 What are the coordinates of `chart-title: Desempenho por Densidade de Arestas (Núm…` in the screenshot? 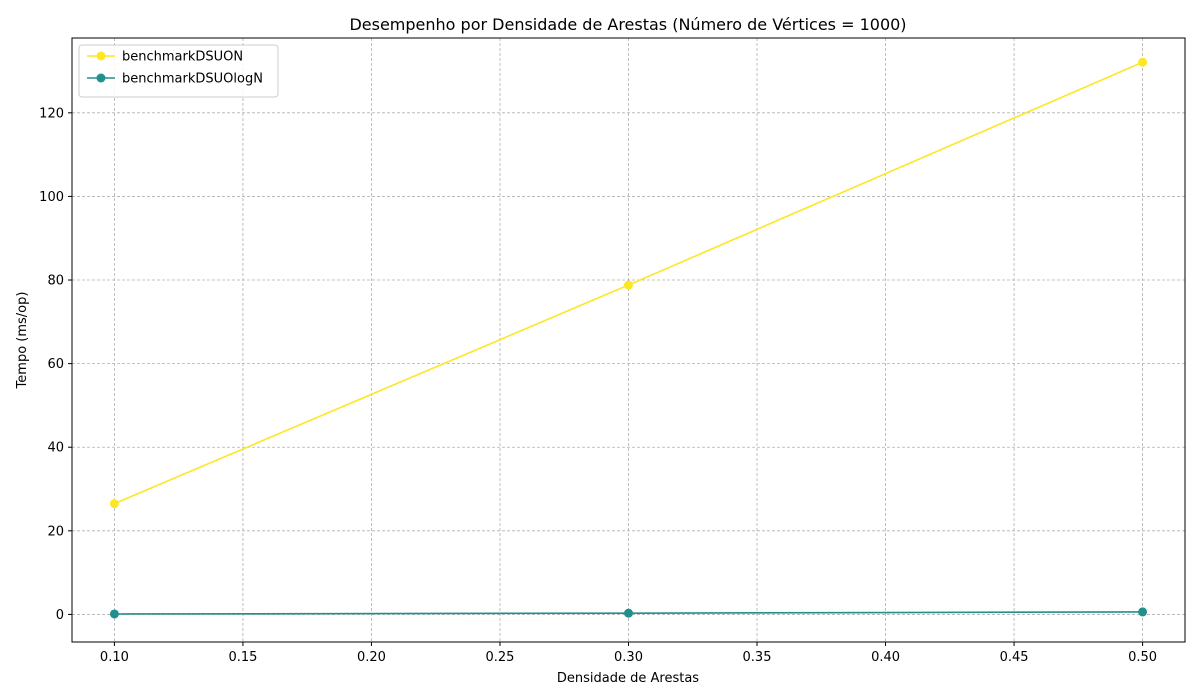 It's located at (627, 24).